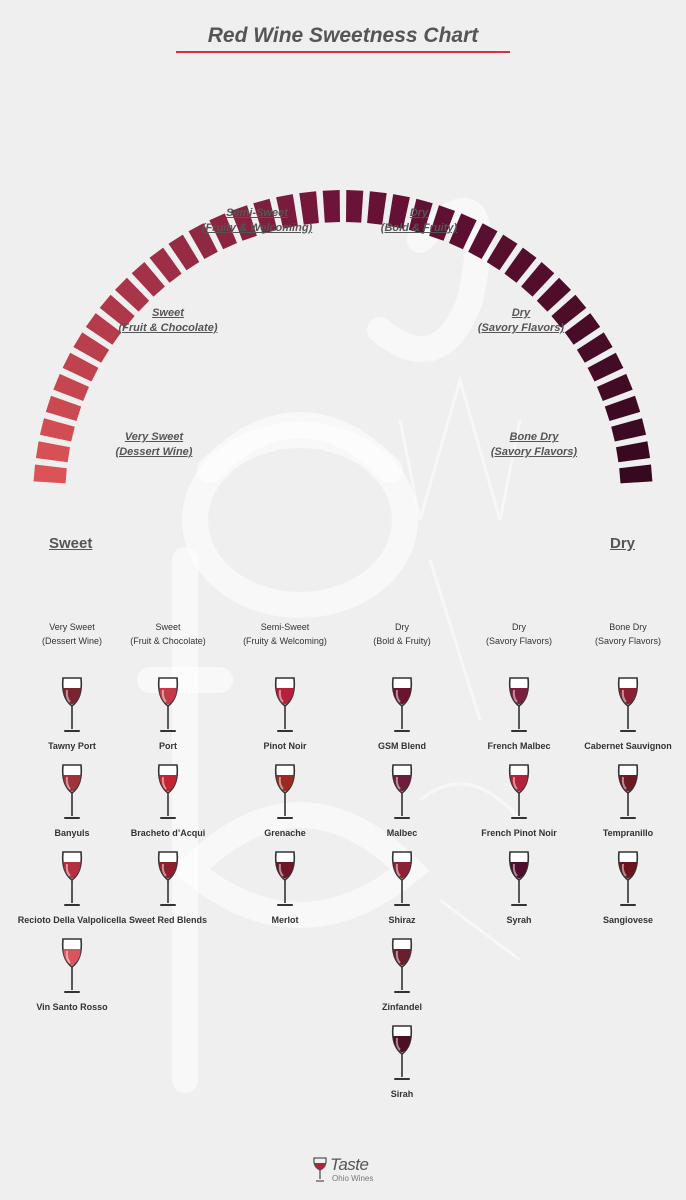 This screenshot has width=686, height=1200. What do you see at coordinates (285, 920) in the screenshot?
I see `wine-name: Merlot` at bounding box center [285, 920].